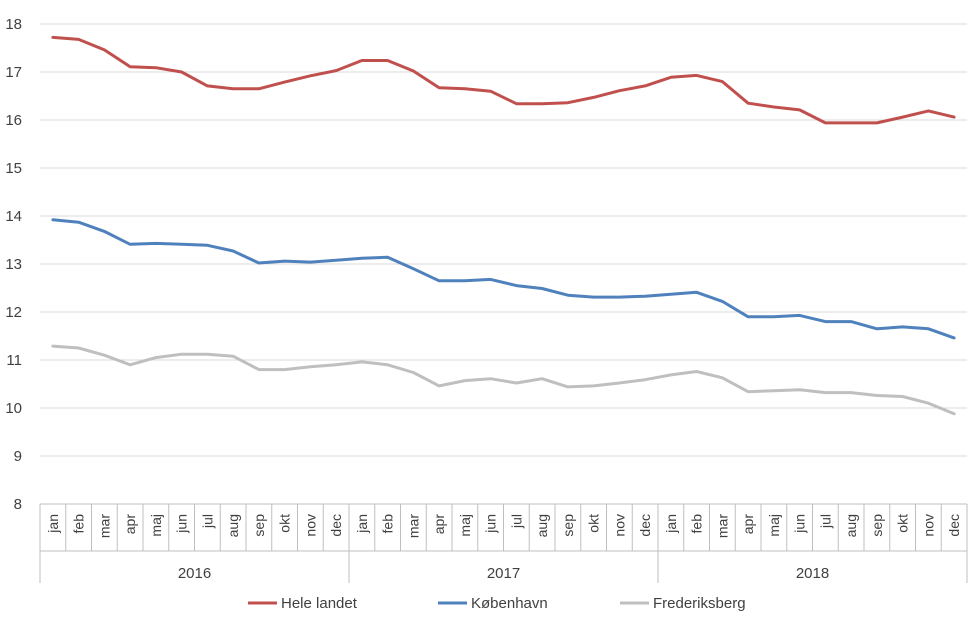 Image resolution: width=976 pixels, height=636 pixels. Describe the element at coordinates (13, 408) in the screenshot. I see `y-tick-label: 10` at that location.